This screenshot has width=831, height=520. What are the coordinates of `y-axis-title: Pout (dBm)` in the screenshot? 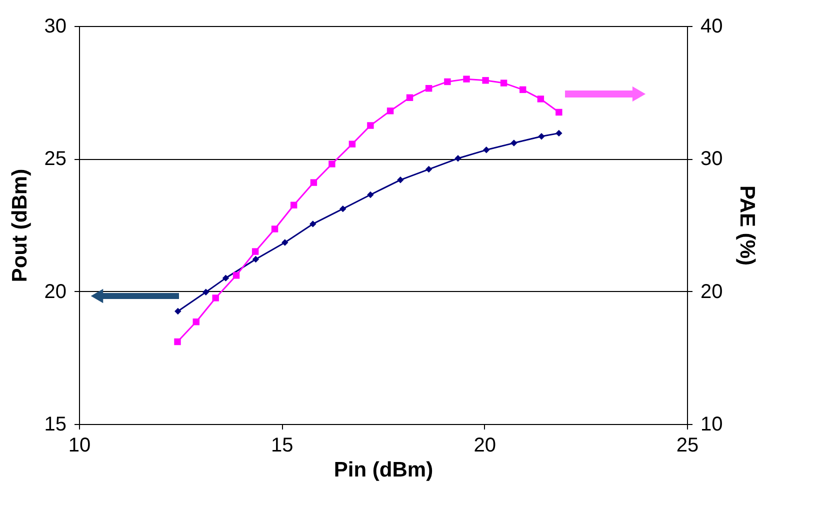 It's located at (20, 225).